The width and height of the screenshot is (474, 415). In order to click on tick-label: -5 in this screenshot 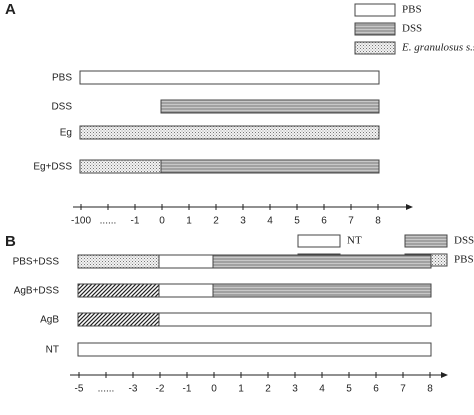, I will do `click(79, 389)`.